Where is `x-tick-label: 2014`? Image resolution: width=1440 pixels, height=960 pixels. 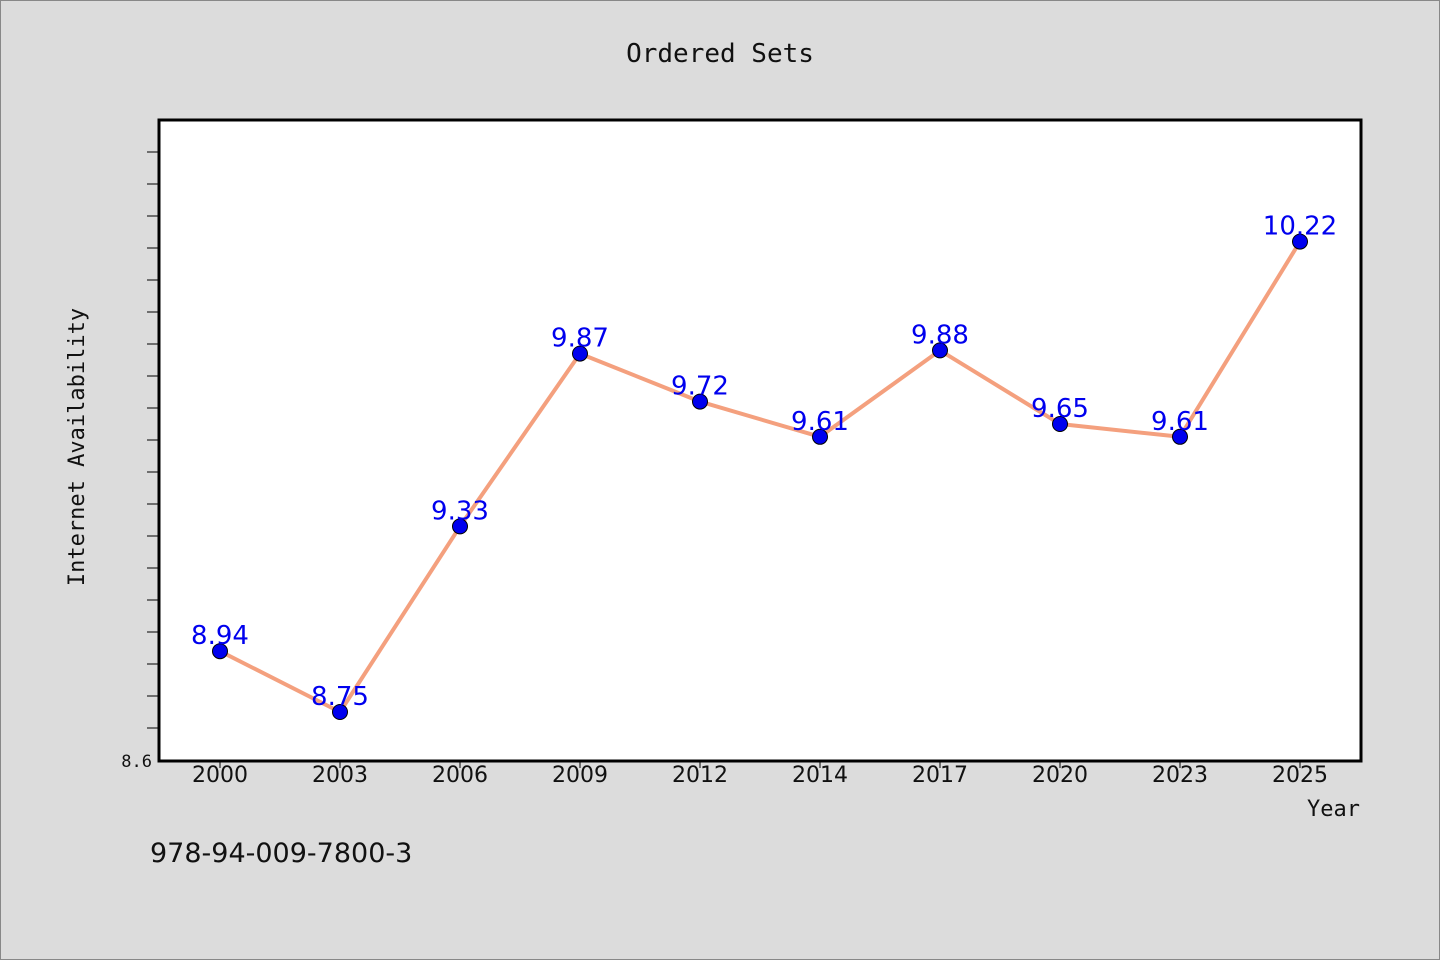
x-tick-label: 2014 is located at coordinates (820, 775).